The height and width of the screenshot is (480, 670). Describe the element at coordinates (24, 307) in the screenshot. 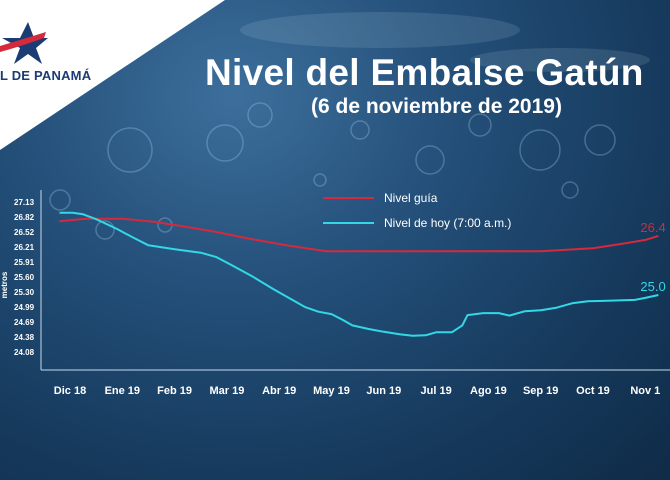

I see `y-tick-label: 24.99` at that location.